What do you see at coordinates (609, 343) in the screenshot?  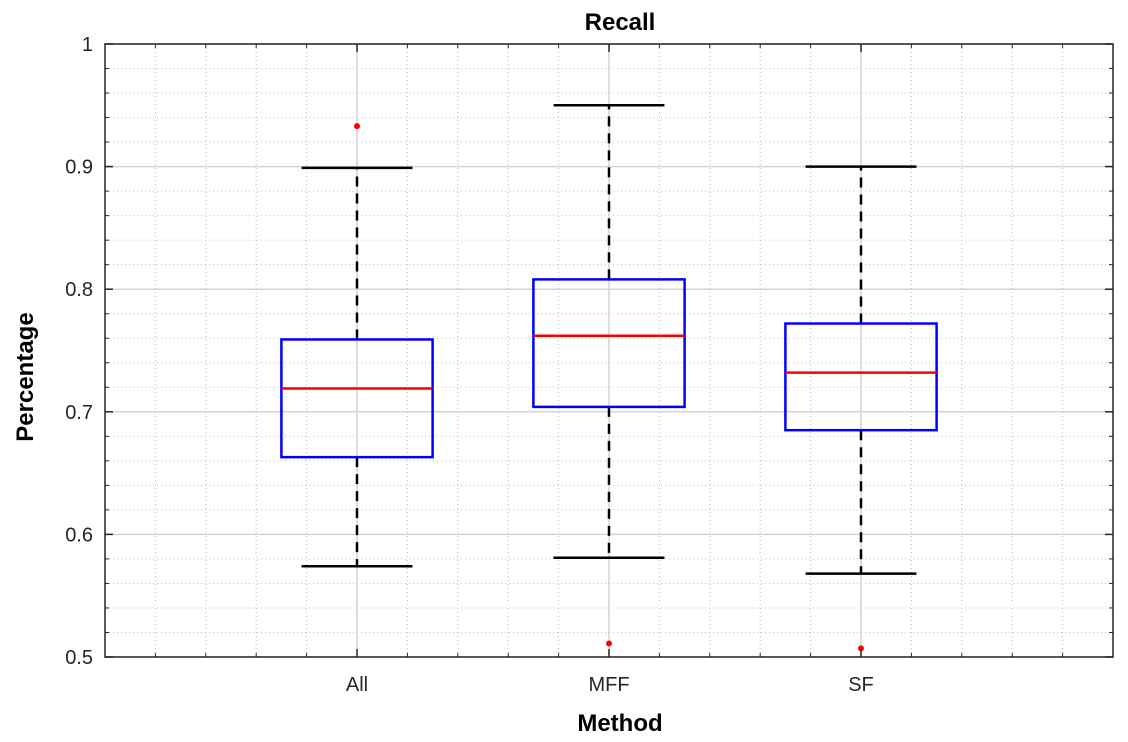 I see `box-mff` at bounding box center [609, 343].